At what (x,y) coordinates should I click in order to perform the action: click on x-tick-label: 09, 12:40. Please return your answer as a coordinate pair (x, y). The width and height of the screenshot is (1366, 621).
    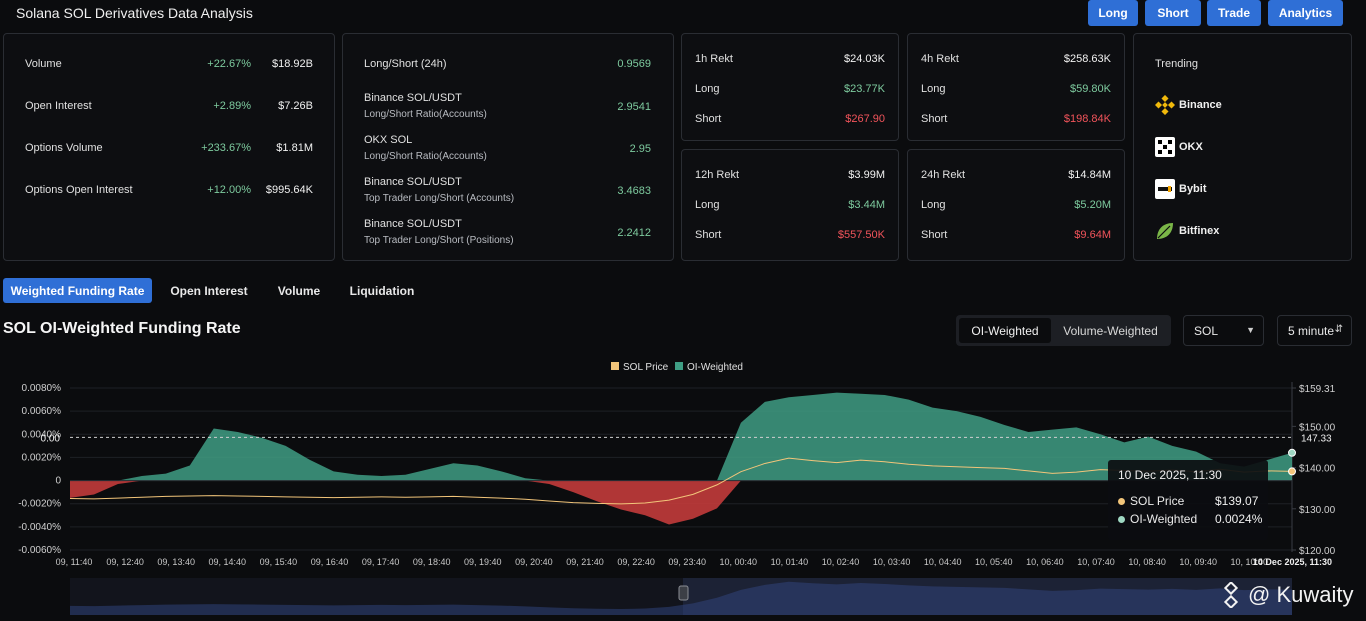
    Looking at the image, I should click on (125, 562).